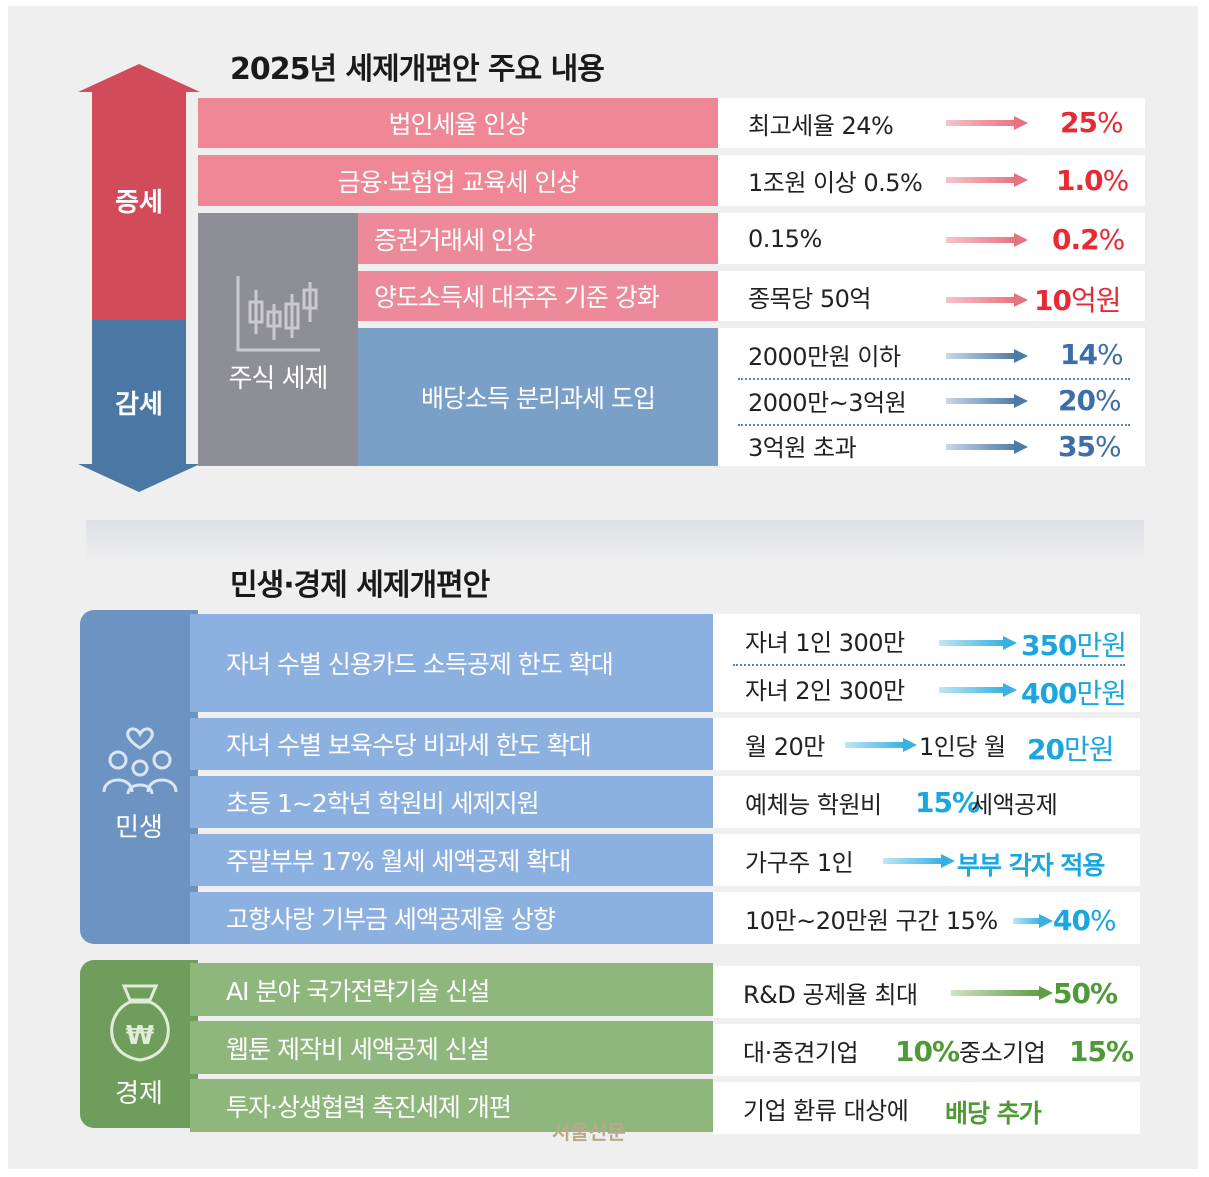 This screenshot has width=1209, height=1177. I want to click on to-value: 20만원, so click(1070, 749).